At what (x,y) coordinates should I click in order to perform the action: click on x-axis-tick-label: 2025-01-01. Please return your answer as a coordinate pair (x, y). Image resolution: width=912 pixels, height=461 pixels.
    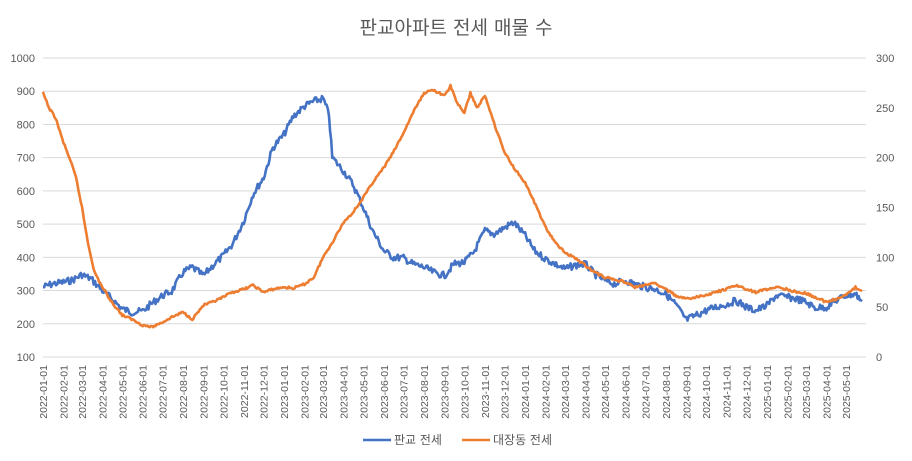
    Looking at the image, I should click on (768, 392).